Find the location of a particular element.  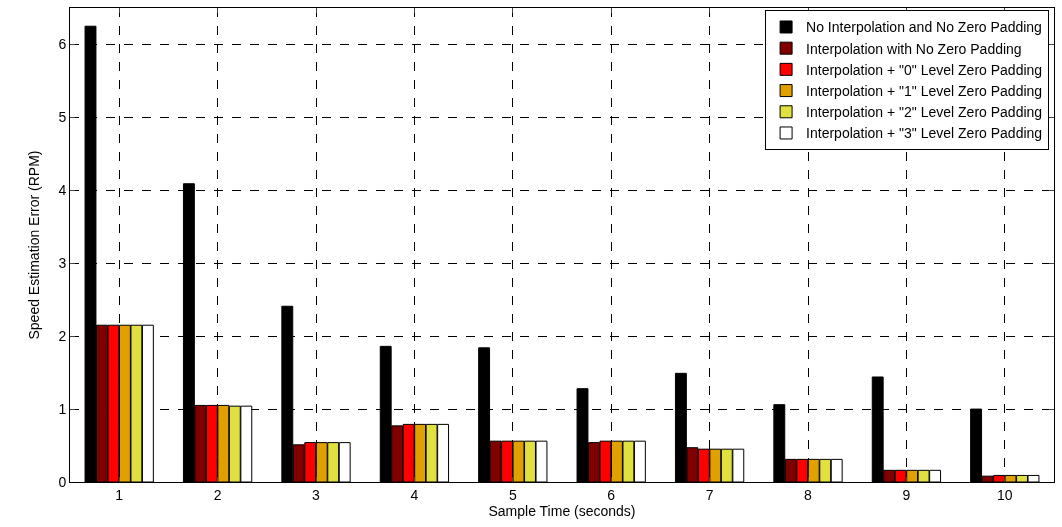

y-tick-label: 5 is located at coordinates (62, 117).